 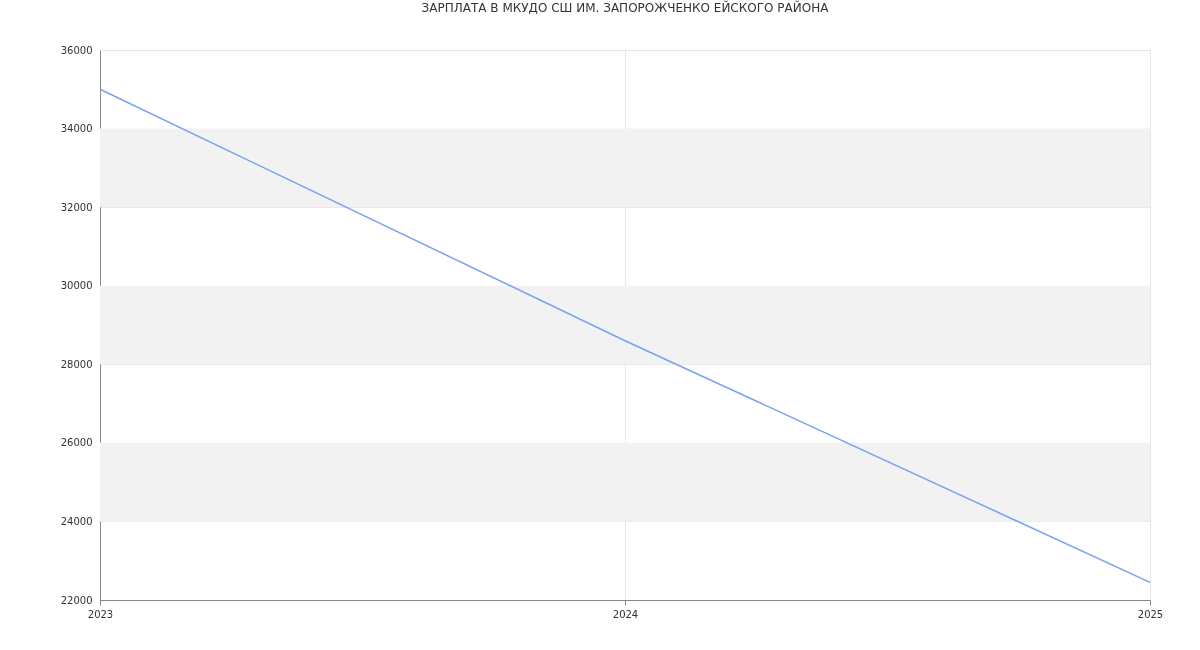 What do you see at coordinates (76, 600) in the screenshot?
I see `y-tick-label: 22000` at bounding box center [76, 600].